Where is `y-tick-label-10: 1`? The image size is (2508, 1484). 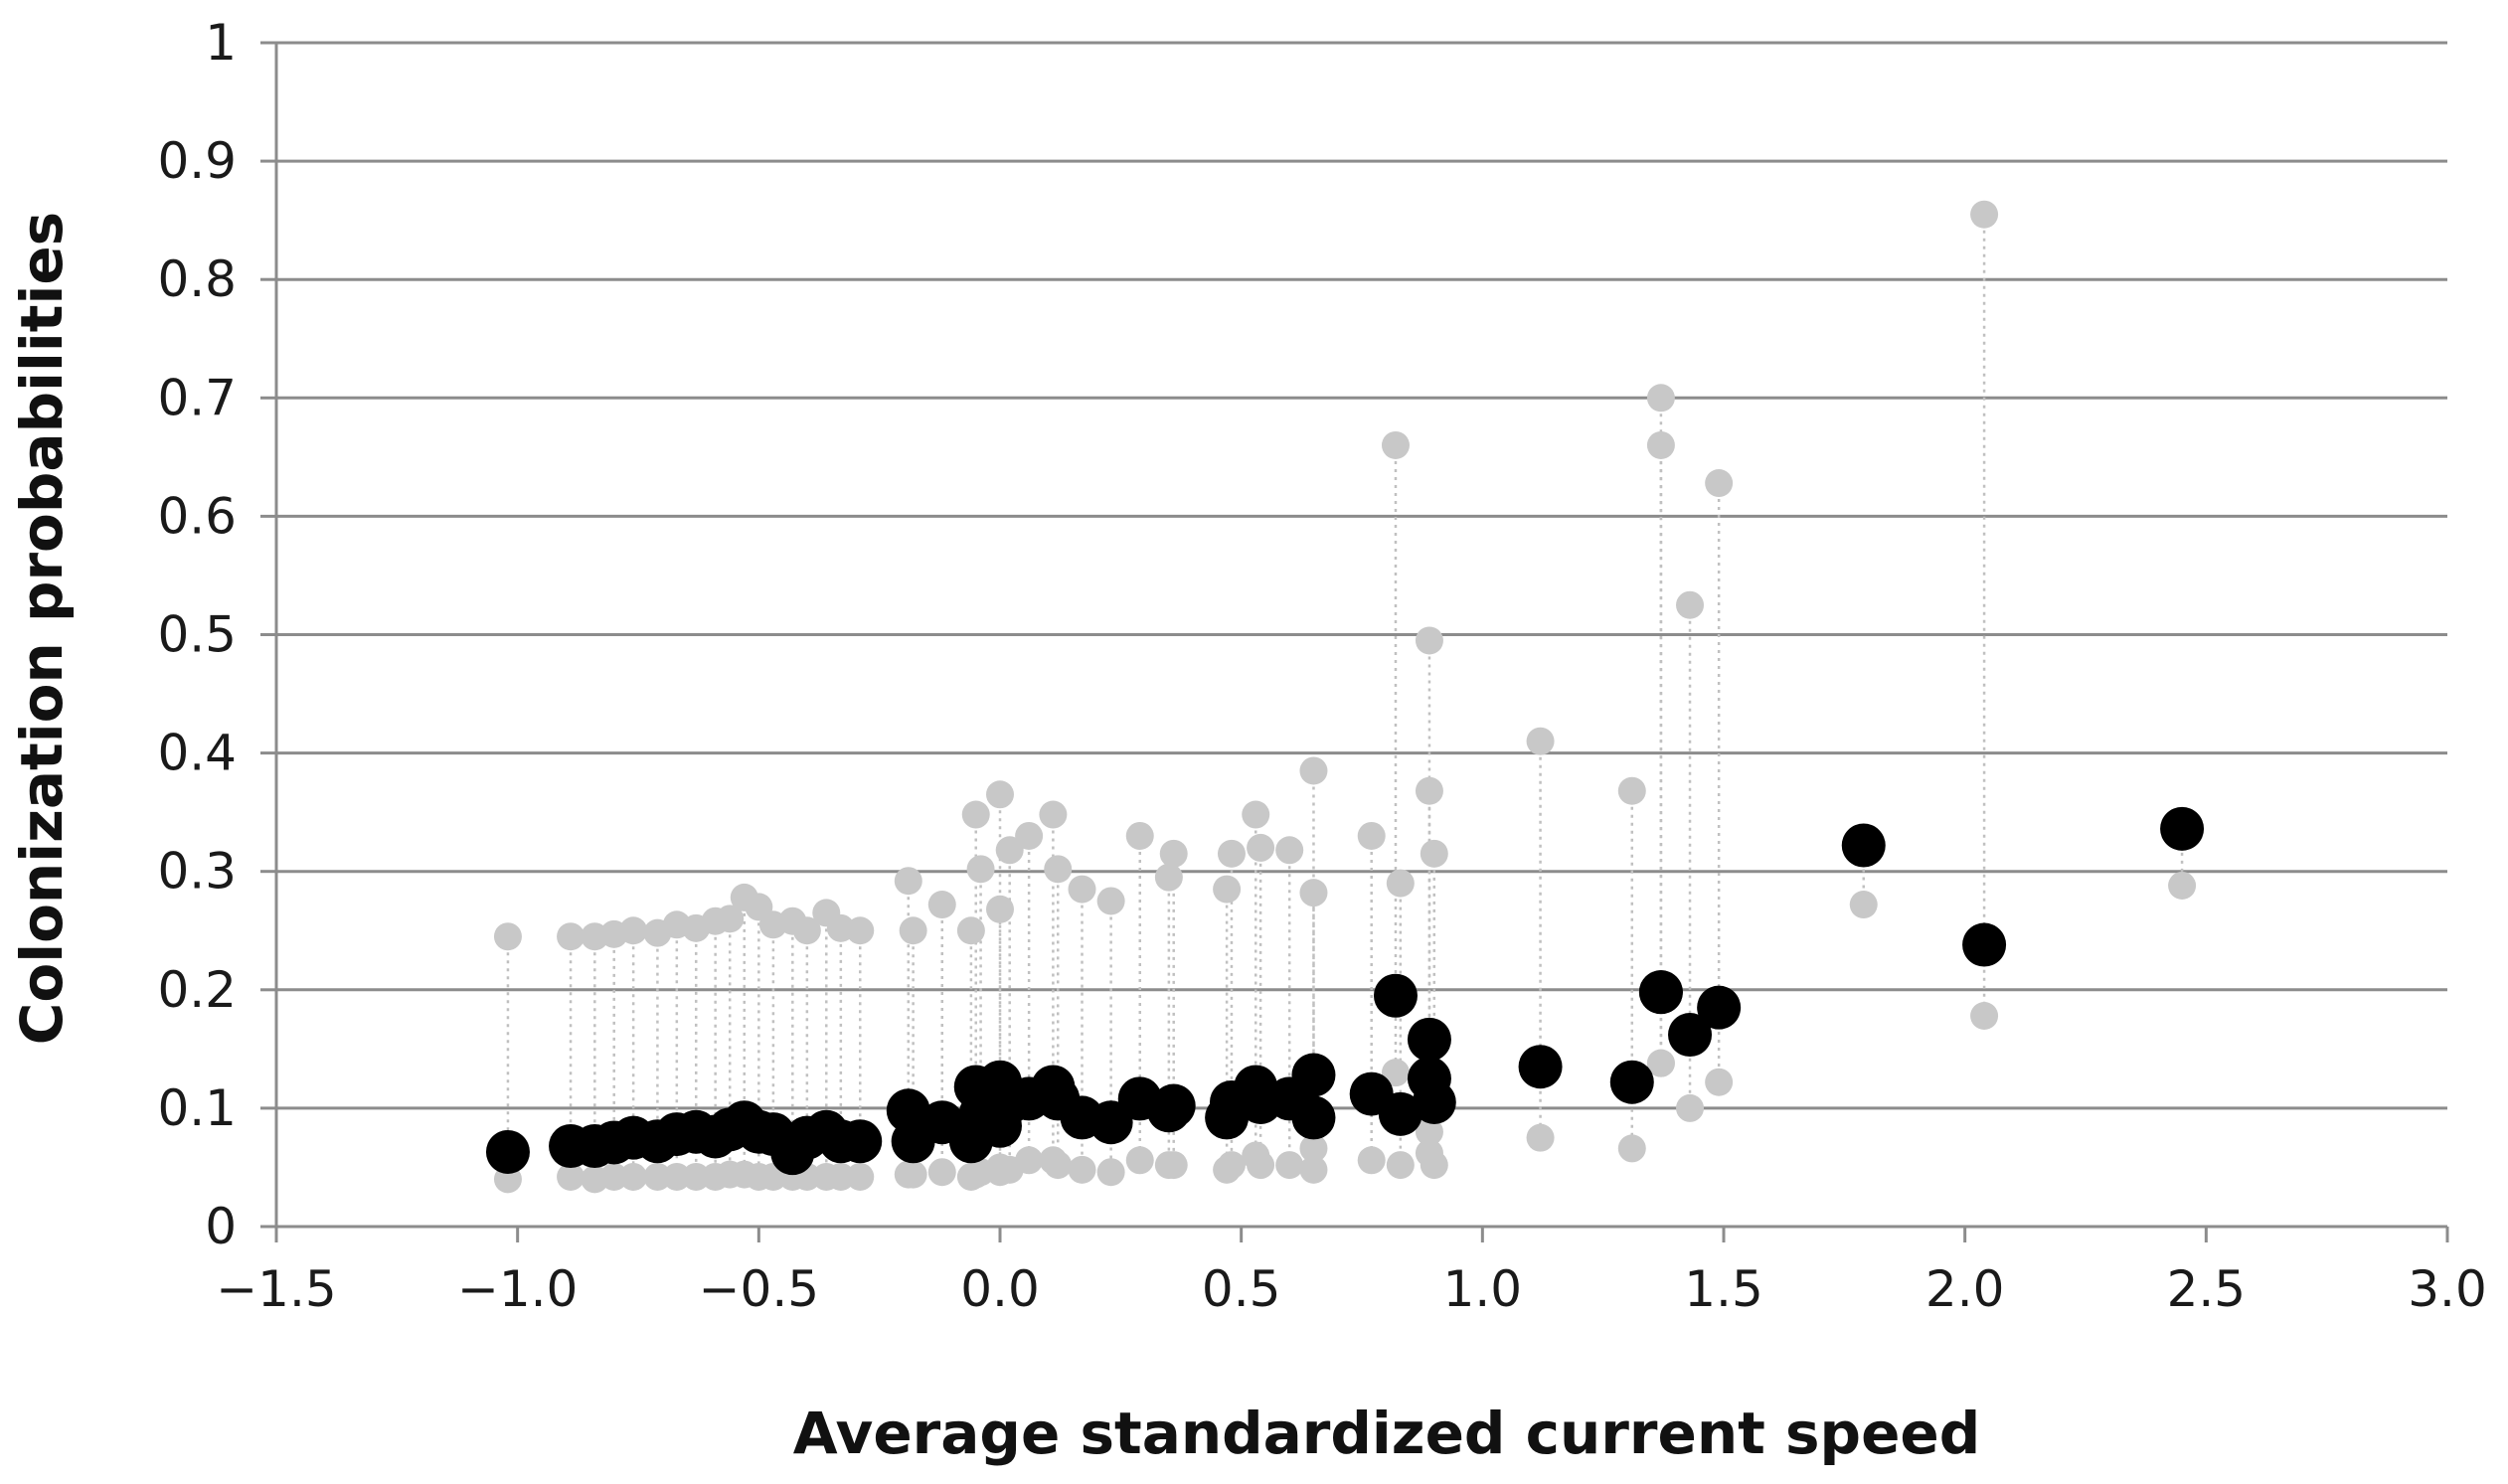 y-tick-label-10: 1 is located at coordinates (221, 43).